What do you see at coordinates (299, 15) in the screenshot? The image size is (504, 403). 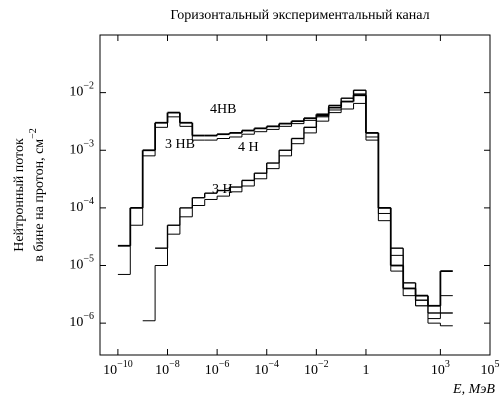 I see `chart-title: Горизонтальный экспериментальный канал` at bounding box center [299, 15].